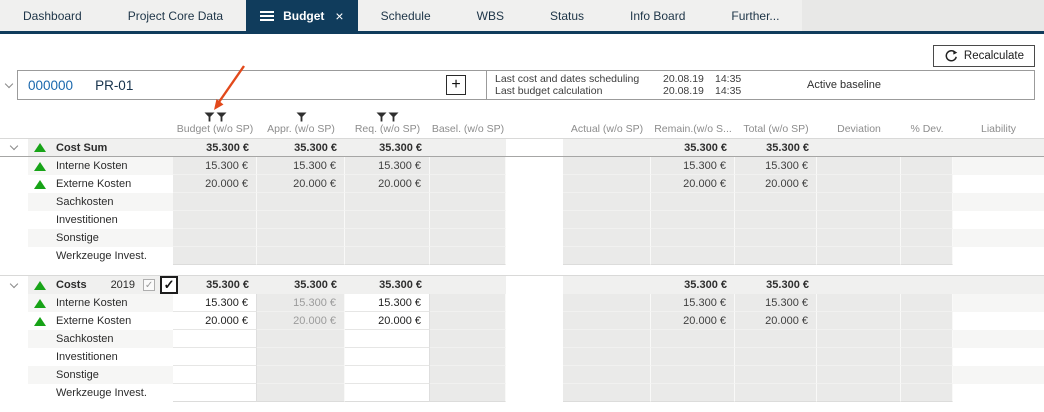 This screenshot has width=1044, height=412. I want to click on chevron-down-icon, so click(14, 283).